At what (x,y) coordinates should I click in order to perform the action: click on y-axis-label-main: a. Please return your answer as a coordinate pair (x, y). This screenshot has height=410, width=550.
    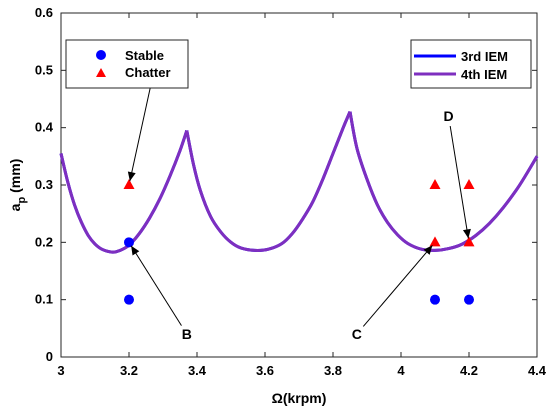
    Looking at the image, I should click on (15, 207).